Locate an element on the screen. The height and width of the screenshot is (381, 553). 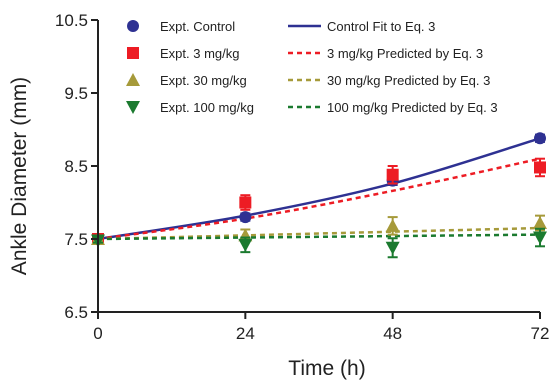
legend-label: Control Fit to Eq. 3 is located at coordinates (381, 26).